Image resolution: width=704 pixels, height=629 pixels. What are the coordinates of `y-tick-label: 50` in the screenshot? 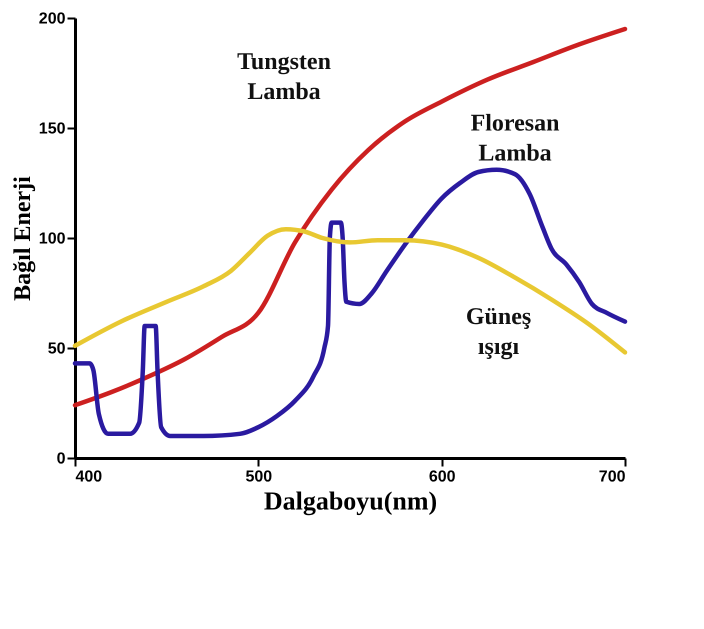 It's located at (57, 349).